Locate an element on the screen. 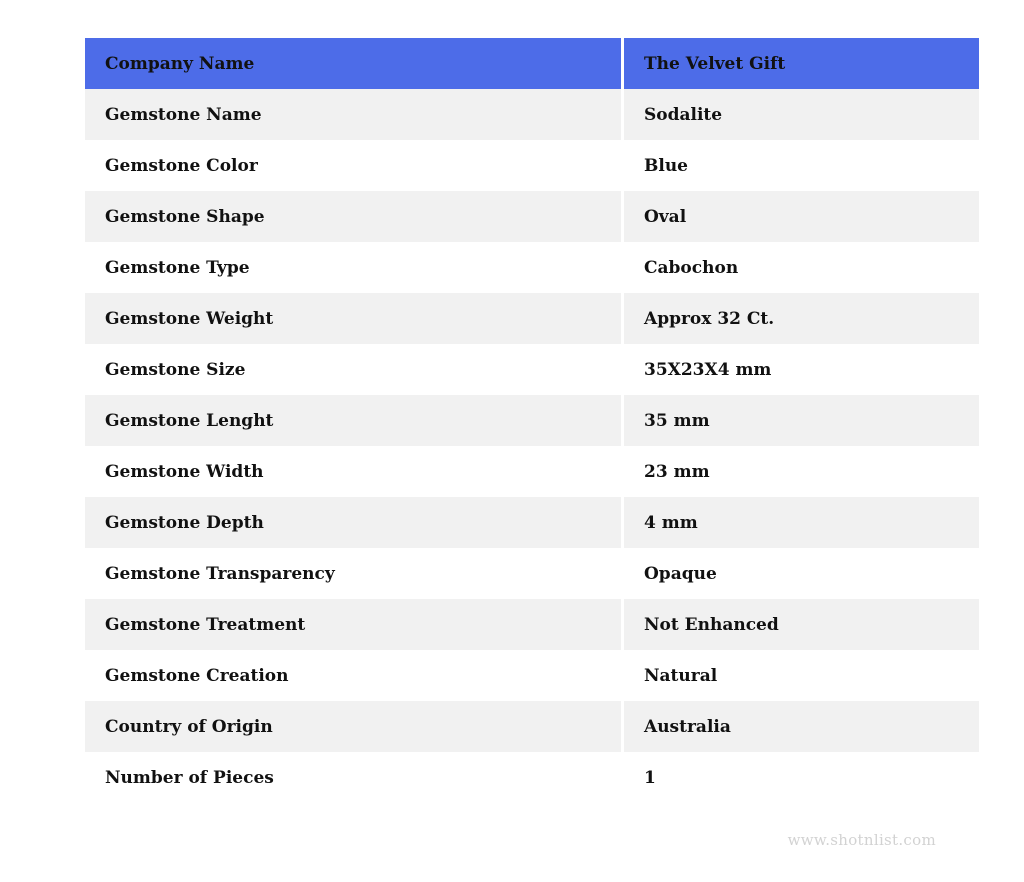 The width and height of the screenshot is (1024, 882). row-value-cell: Opaque is located at coordinates (800, 573).